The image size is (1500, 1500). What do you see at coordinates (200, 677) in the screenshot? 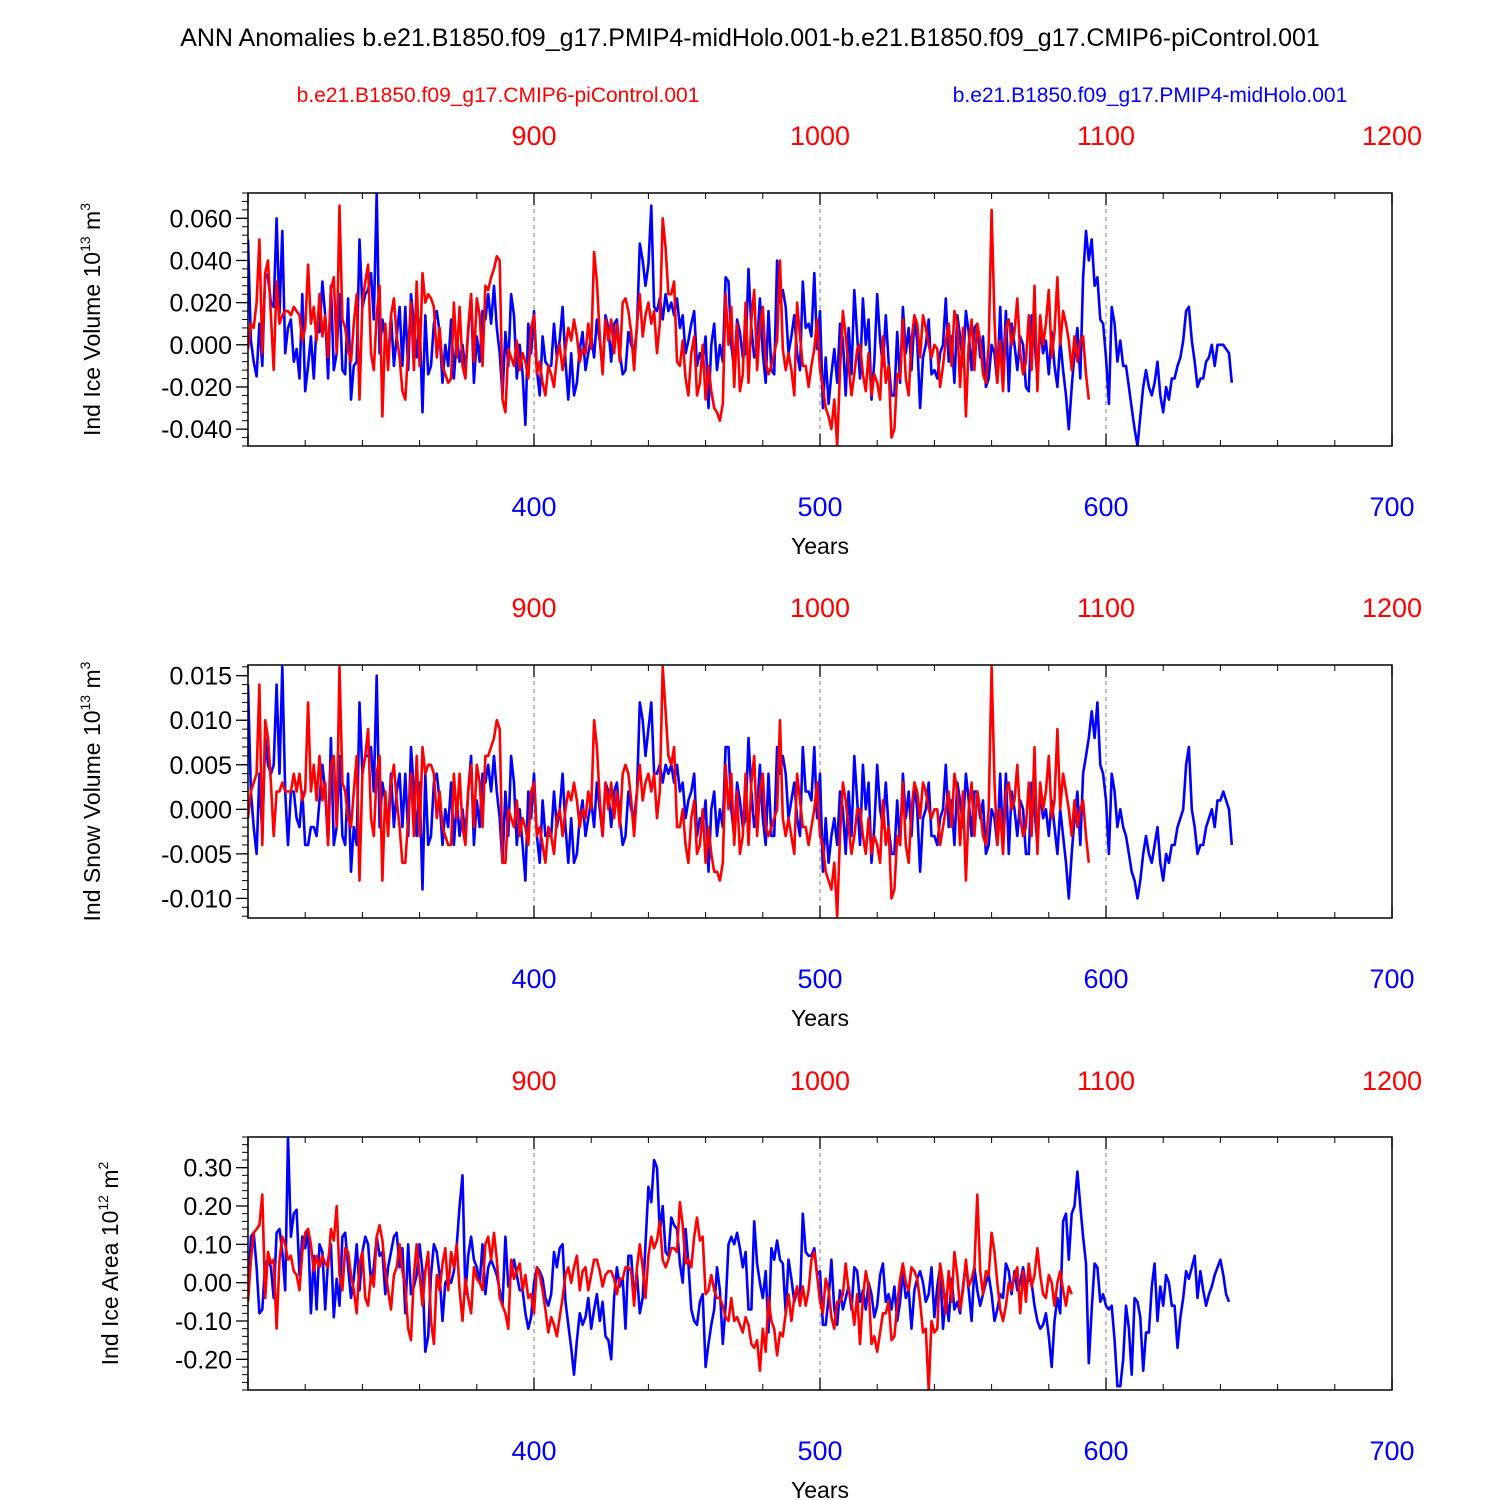
I see `y-tick-label: 0.015` at bounding box center [200, 677].